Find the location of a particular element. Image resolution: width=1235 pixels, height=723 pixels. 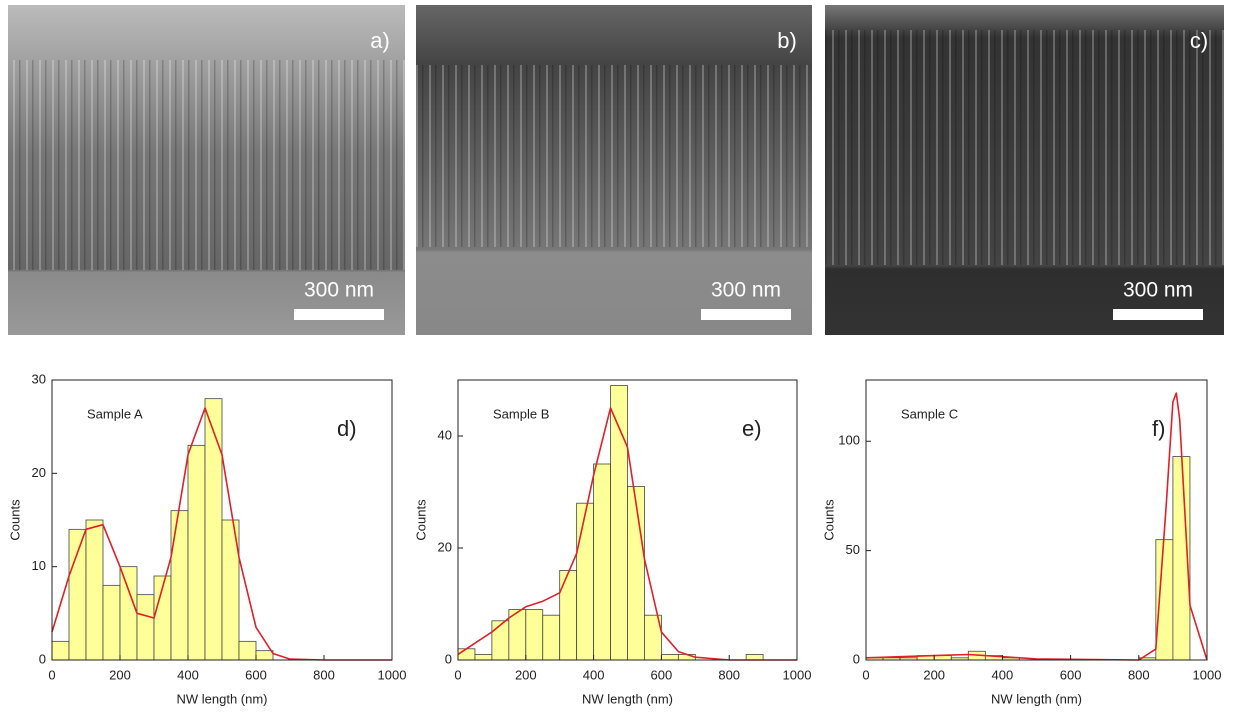

panel-label: c) is located at coordinates (1199, 40).